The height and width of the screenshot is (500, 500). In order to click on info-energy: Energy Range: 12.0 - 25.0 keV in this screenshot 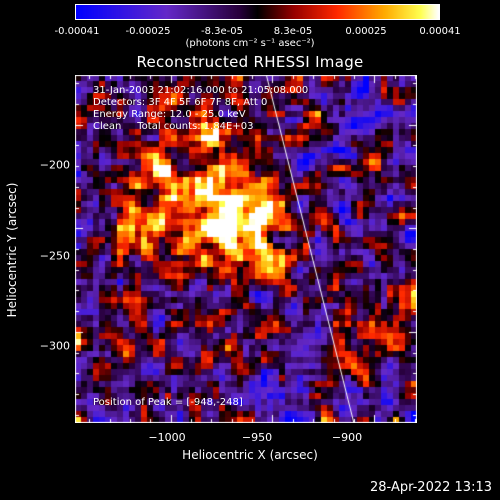, I will do `click(169, 114)`.